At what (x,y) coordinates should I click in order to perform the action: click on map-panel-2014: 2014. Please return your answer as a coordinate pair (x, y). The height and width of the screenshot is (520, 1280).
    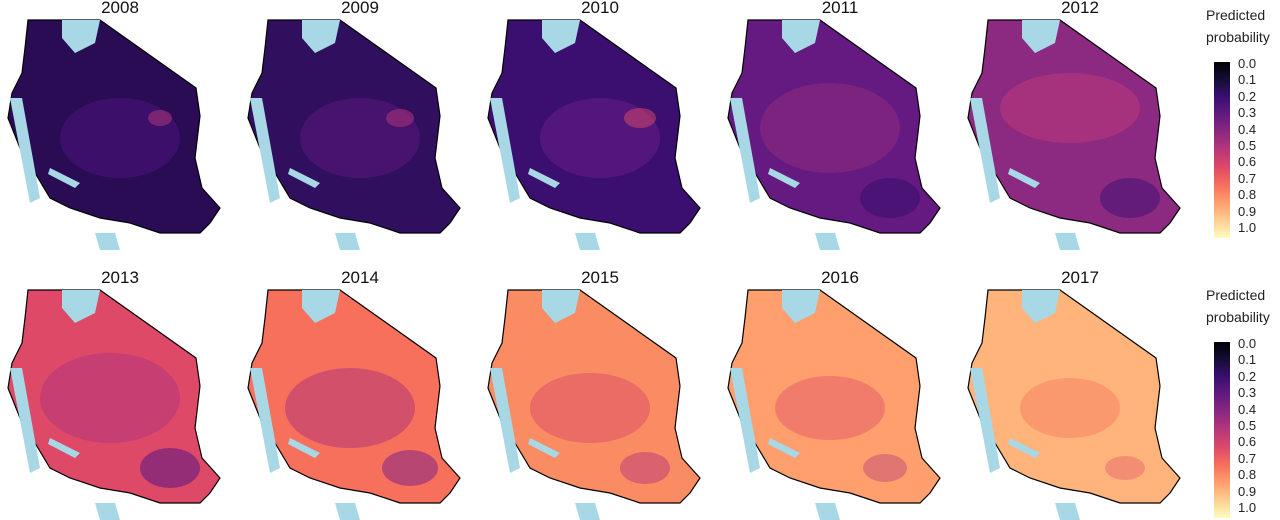
    Looking at the image, I should click on (360, 394).